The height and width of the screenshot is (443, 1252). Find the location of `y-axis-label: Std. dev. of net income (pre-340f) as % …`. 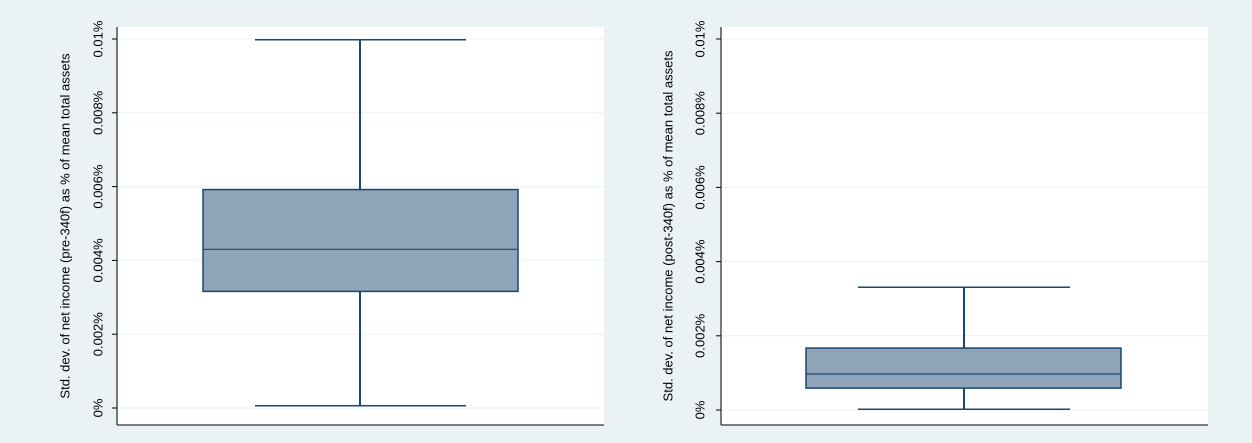

y-axis-label: Std. dev. of net income (pre-340f) as % … is located at coordinates (65, 226).